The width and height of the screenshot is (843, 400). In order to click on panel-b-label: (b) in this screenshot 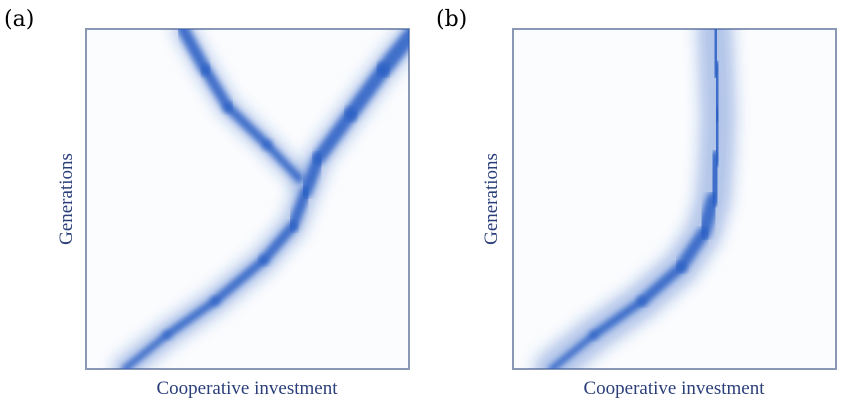, I will do `click(451, 19)`.